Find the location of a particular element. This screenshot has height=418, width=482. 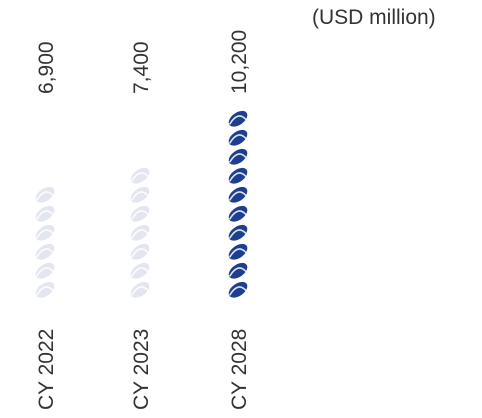

category-label-cy-2022: CY 2022 is located at coordinates (46, 369).